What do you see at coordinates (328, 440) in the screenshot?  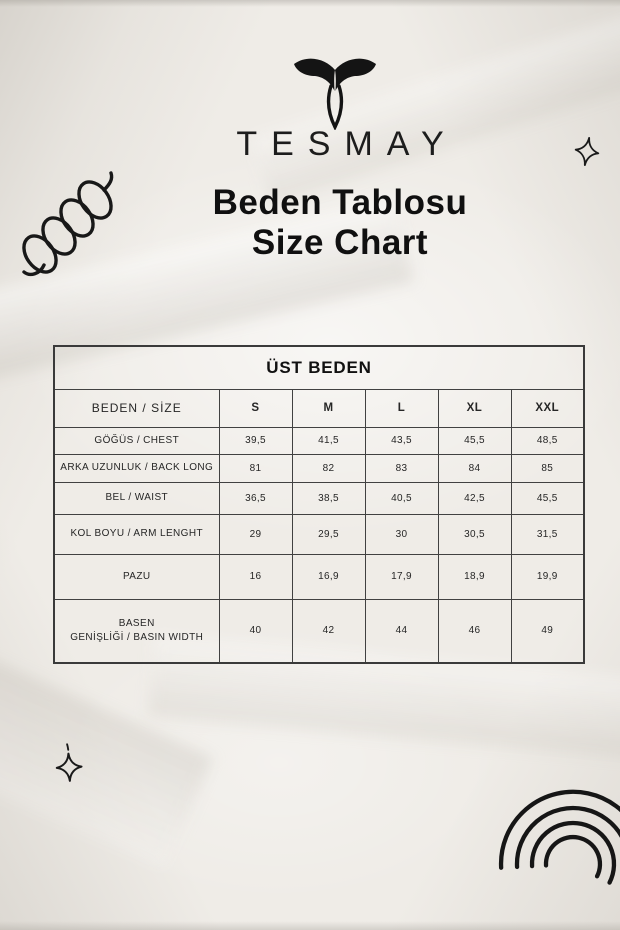 I see `value-cell: 41,5` at bounding box center [328, 440].